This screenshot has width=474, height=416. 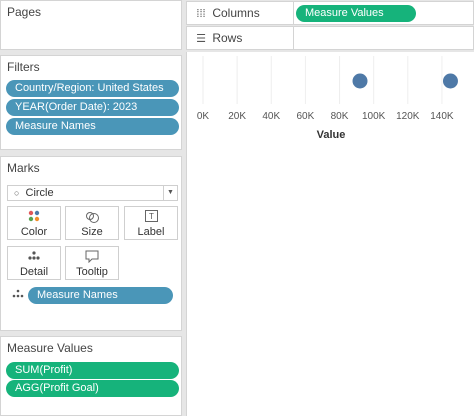 I want to click on size-icon, so click(x=92, y=218).